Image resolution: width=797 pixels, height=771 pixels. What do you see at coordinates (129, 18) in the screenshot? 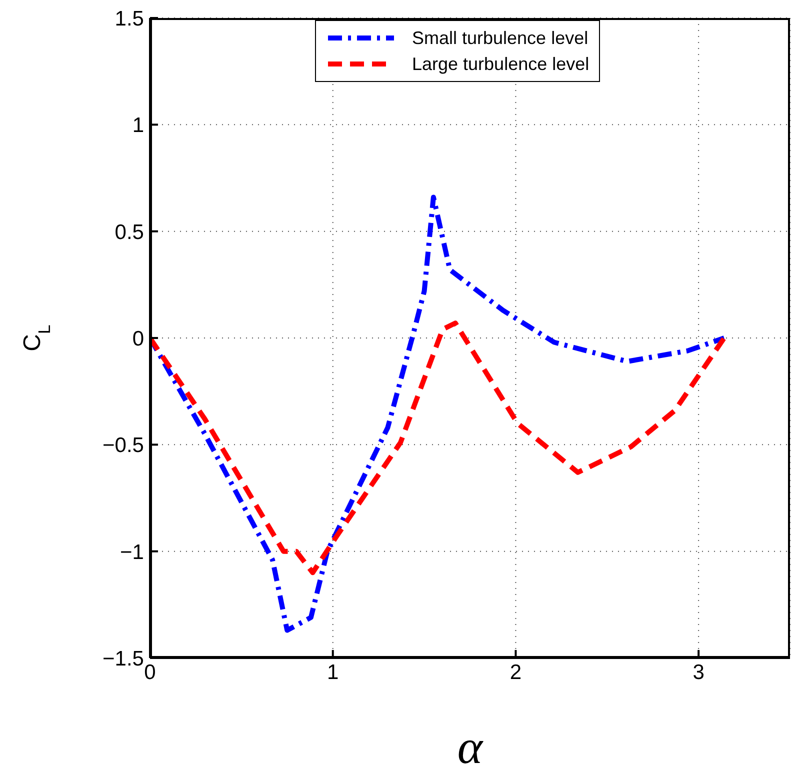
I see `y-tick-label: 1.5` at bounding box center [129, 18].